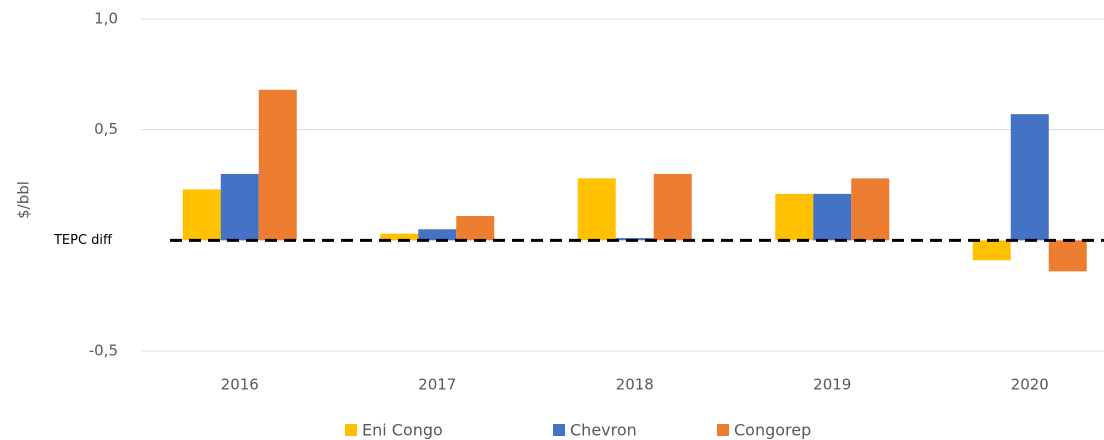 This screenshot has height=440, width=1104. I want to click on x-tick-label: 2017, so click(437, 385).